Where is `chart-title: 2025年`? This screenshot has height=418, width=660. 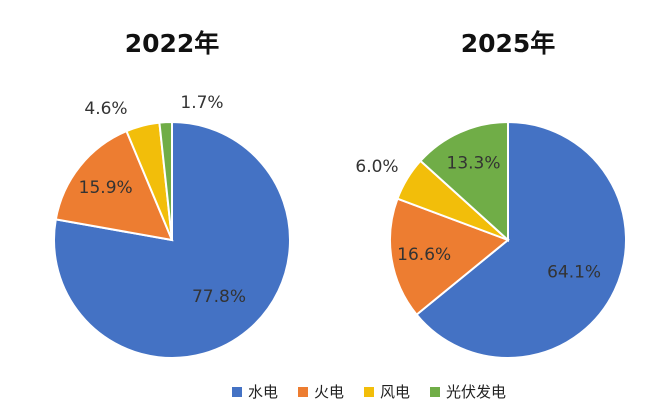
chart-title: 2025年 is located at coordinates (508, 43).